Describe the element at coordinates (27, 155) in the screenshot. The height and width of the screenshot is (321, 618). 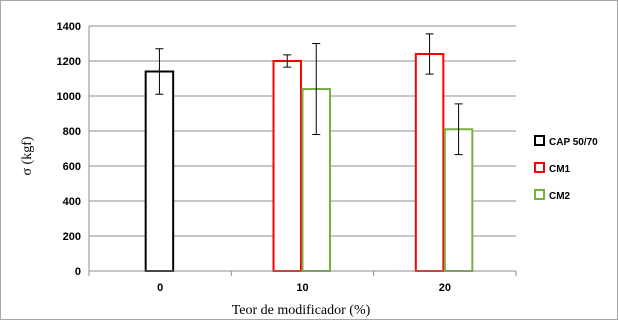
I see `y-axis-title: σ (kgf)` at that location.